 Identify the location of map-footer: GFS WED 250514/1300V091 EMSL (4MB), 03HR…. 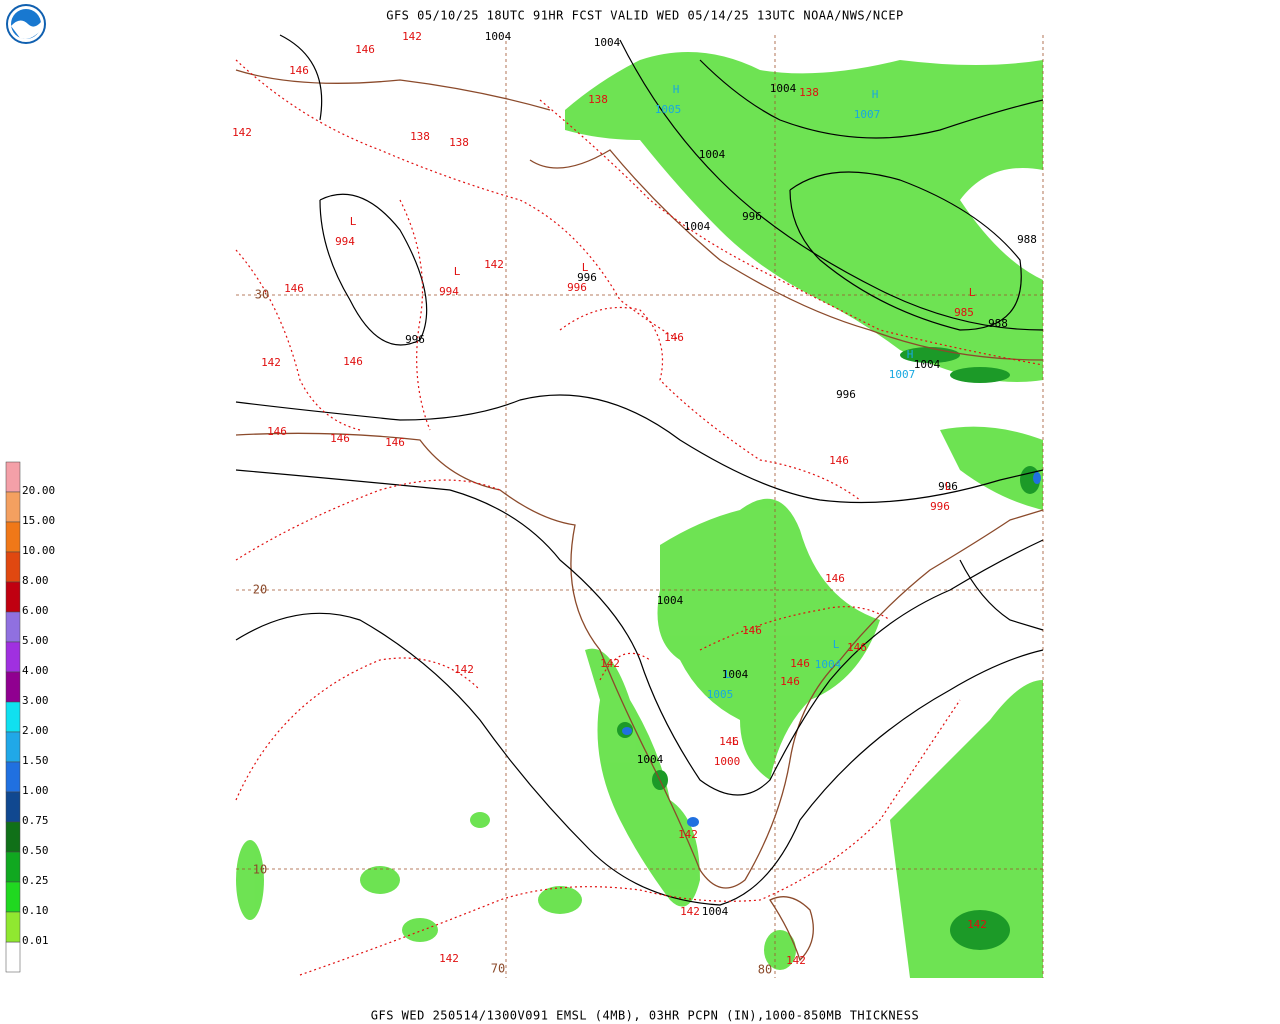
(645, 1016).